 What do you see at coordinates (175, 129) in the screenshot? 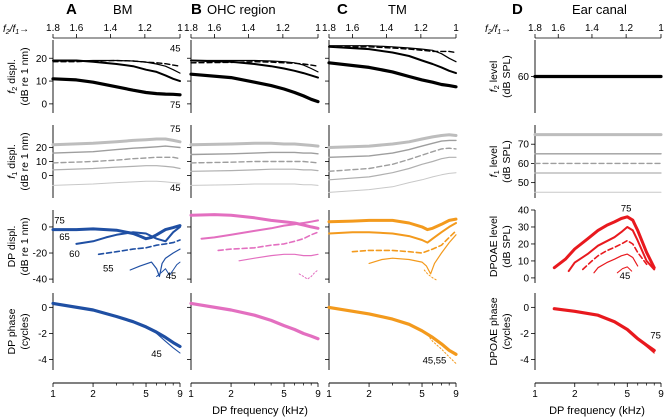
I see `annotation-A-f1-2: 75` at bounding box center [175, 129].